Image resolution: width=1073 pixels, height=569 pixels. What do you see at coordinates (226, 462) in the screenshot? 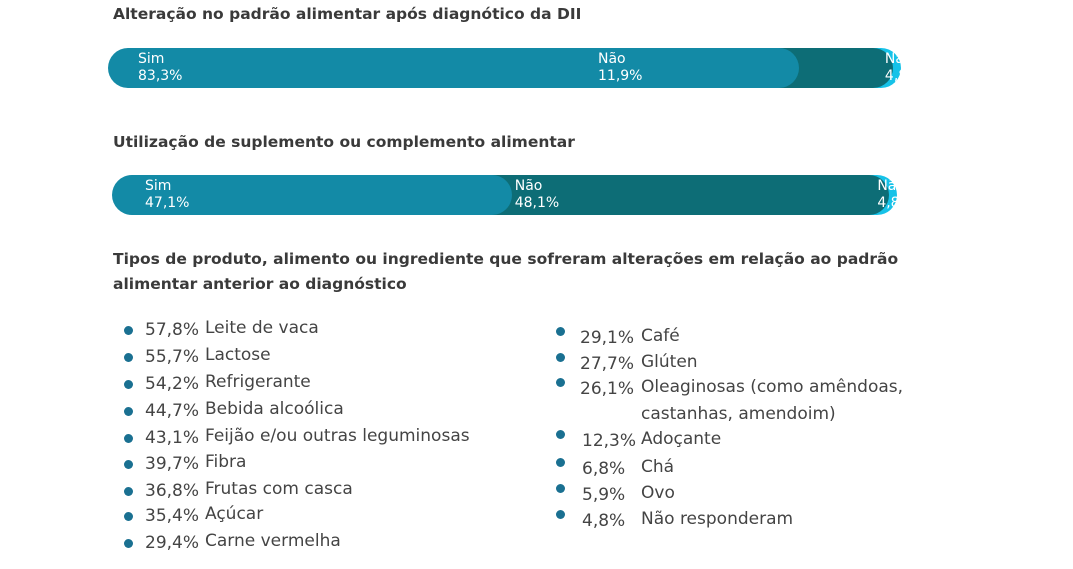
I see `item-label: Fibra` at bounding box center [226, 462].